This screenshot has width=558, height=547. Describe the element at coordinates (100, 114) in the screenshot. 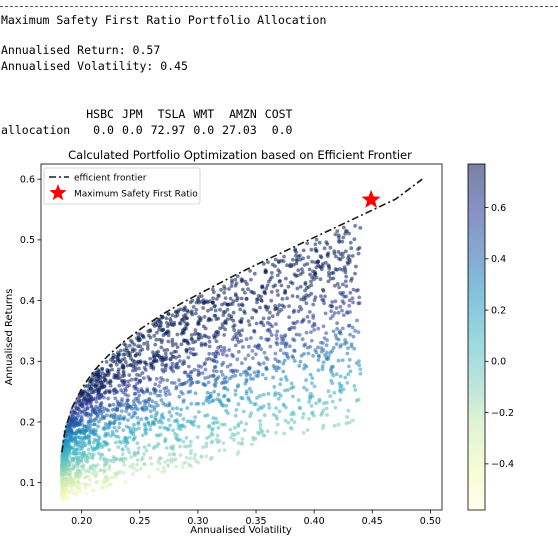

I see `header-hsbc: HSBC` at that location.